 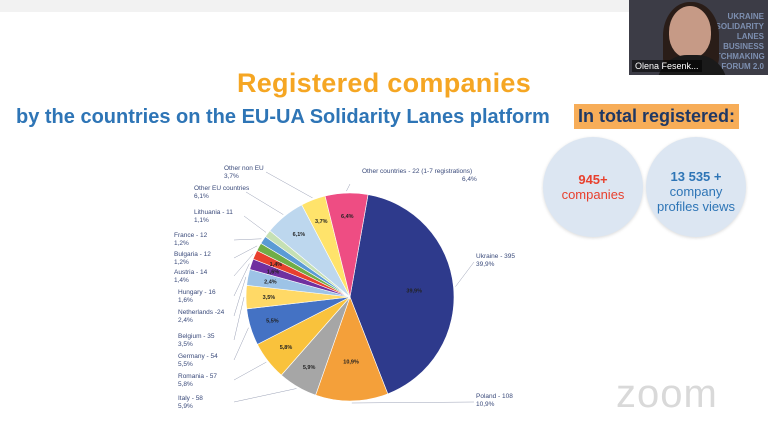 What do you see at coordinates (197, 292) in the screenshot?
I see `slice-category-label: Hungary - 16` at bounding box center [197, 292].